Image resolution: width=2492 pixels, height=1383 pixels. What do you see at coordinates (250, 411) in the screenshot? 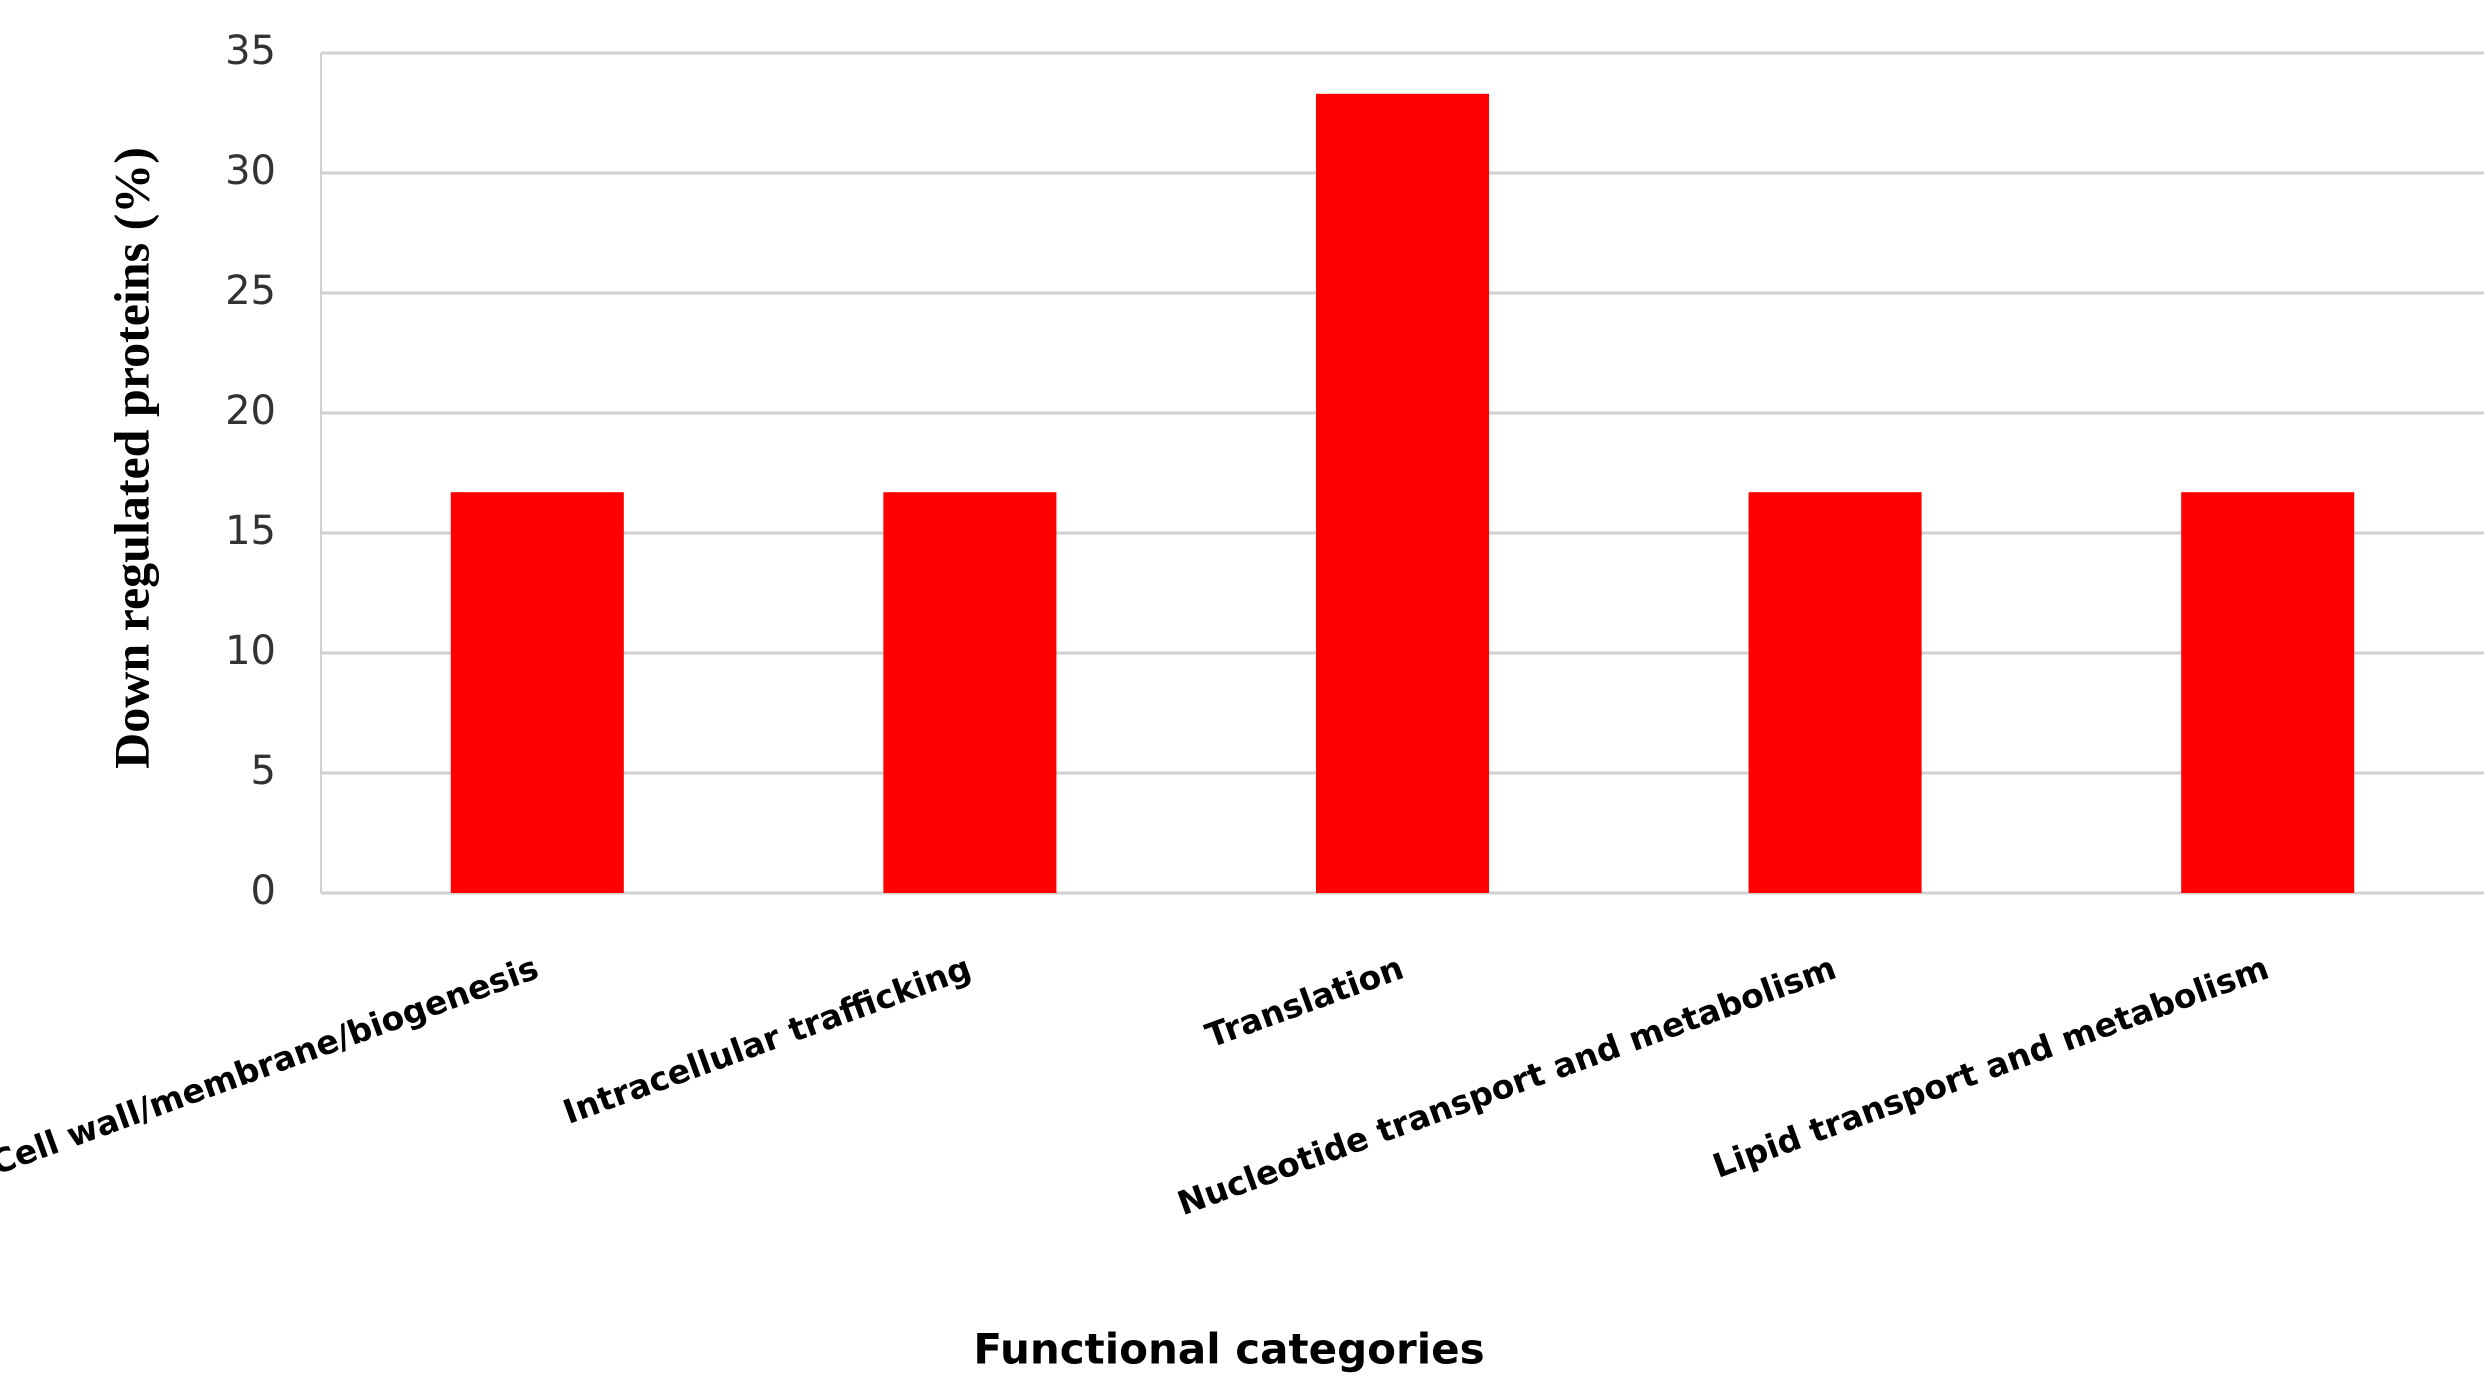
I see `y-tick-label: 20` at bounding box center [250, 411].